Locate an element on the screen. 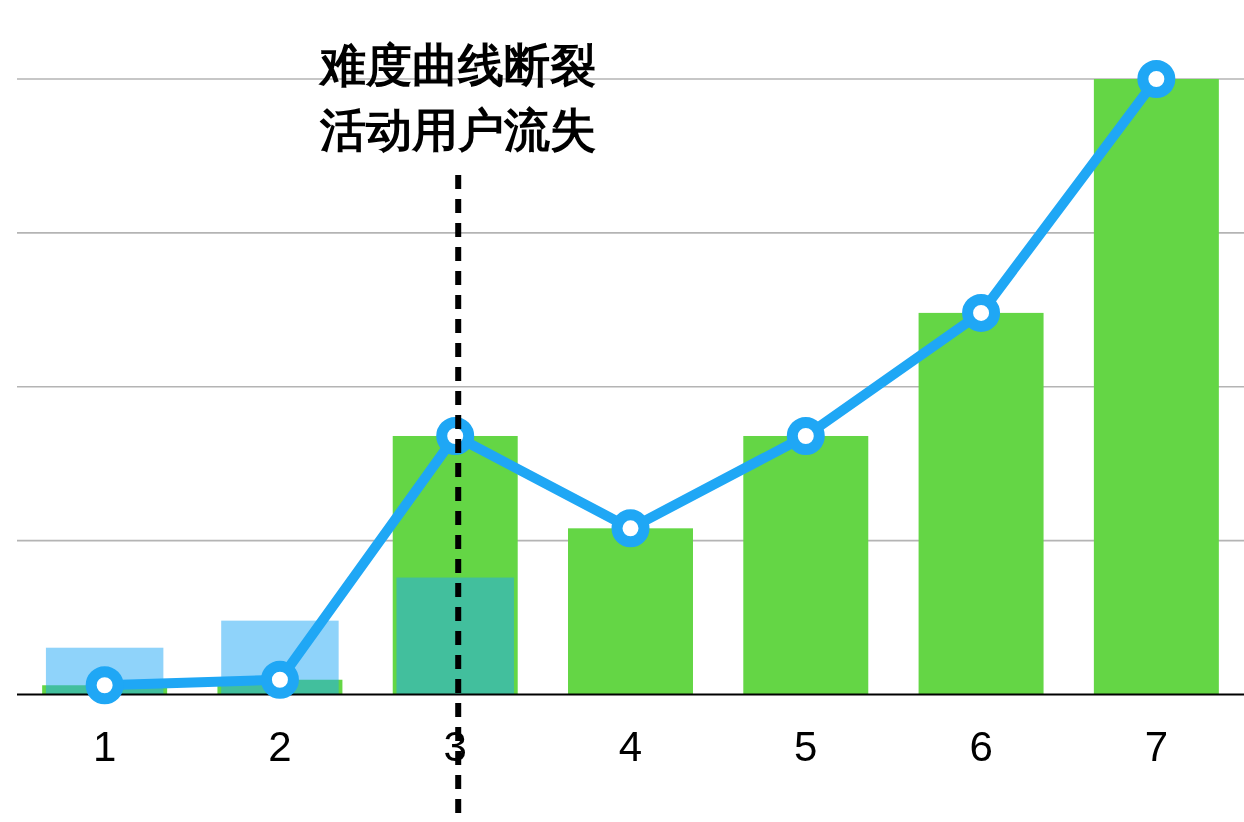 Image resolution: width=1244 pixels, height=822 pixels. x-tick-label: 1 is located at coordinates (104, 746).